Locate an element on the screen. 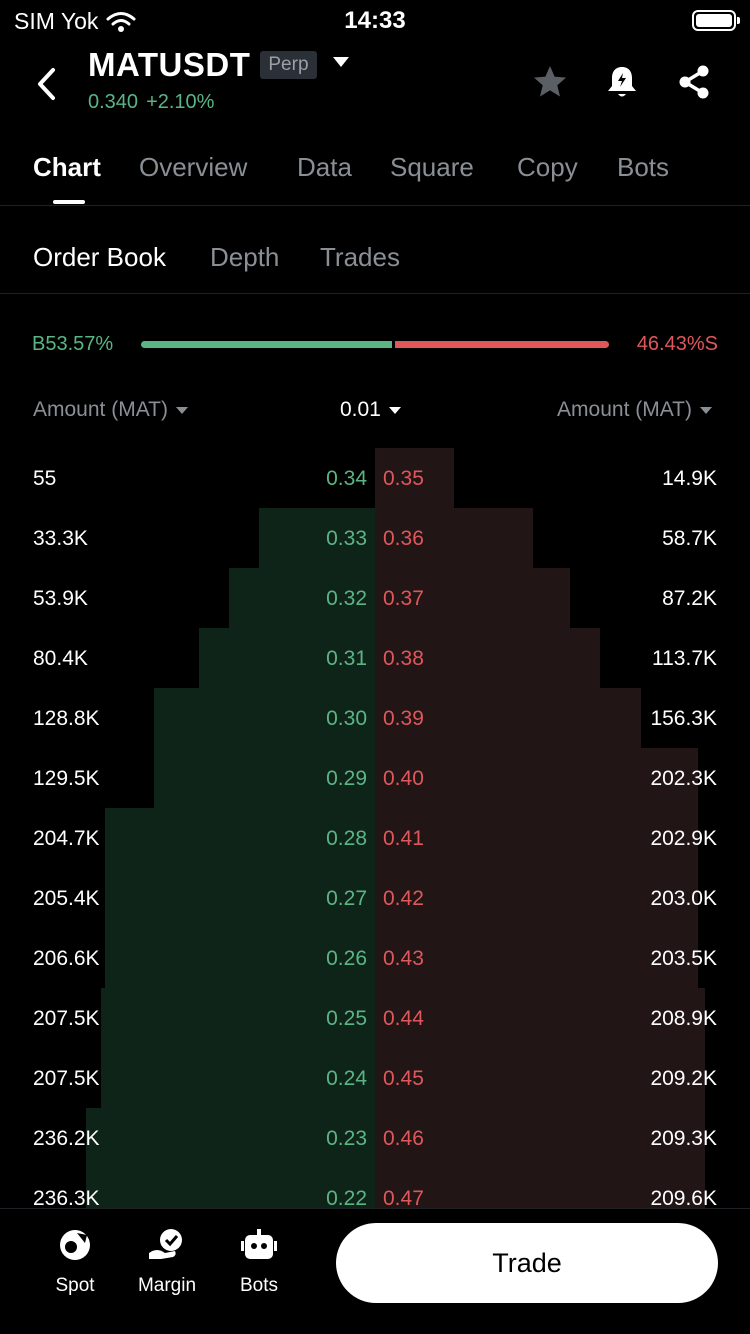  alert-button is located at coordinates (622, 82).